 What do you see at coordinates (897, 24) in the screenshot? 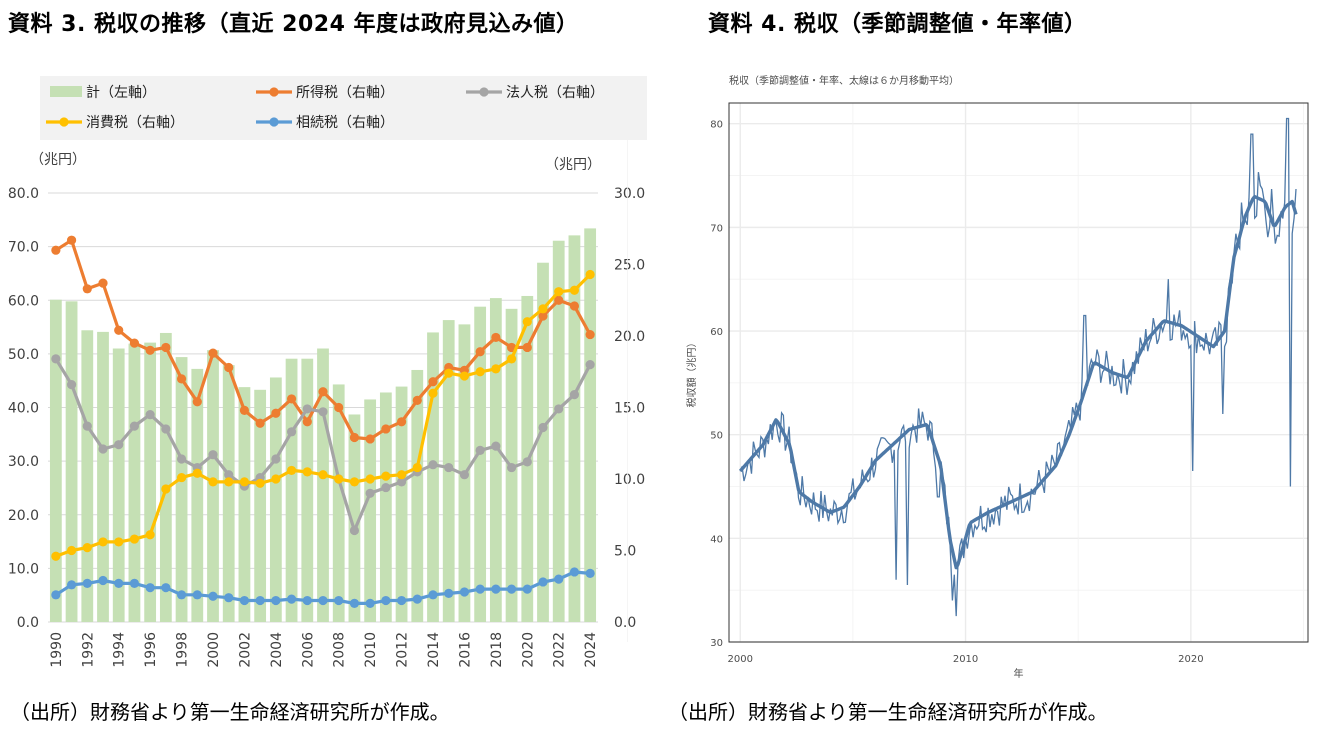
I see `right-figure-title: 資料 4. 税収（季節調整値・年率値）` at bounding box center [897, 24].